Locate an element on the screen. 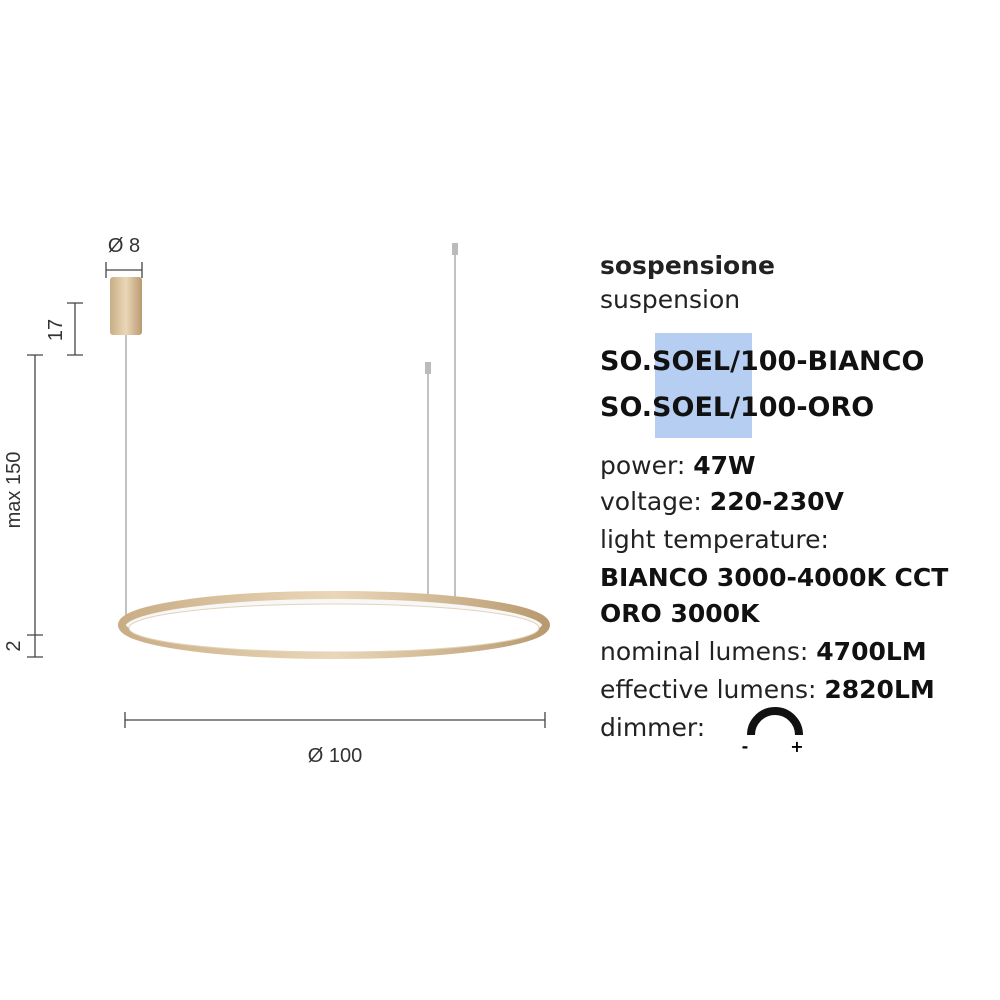 This screenshot has height=1000, width=1000. dimension-label: Ø 100 is located at coordinates (335, 756).